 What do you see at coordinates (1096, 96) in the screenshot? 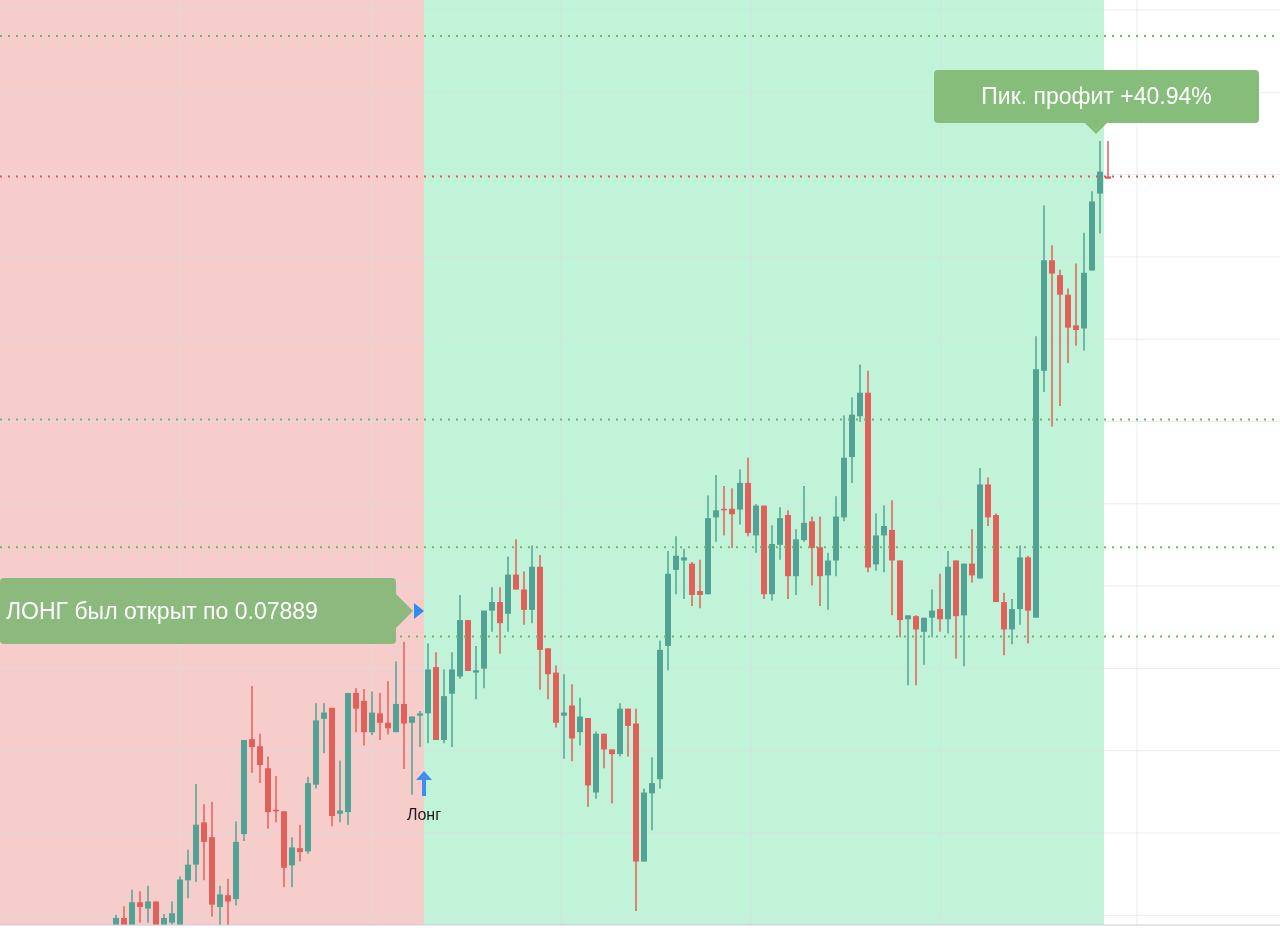
I see `callout-box: Пик. профит +40.94%` at bounding box center [1096, 96].